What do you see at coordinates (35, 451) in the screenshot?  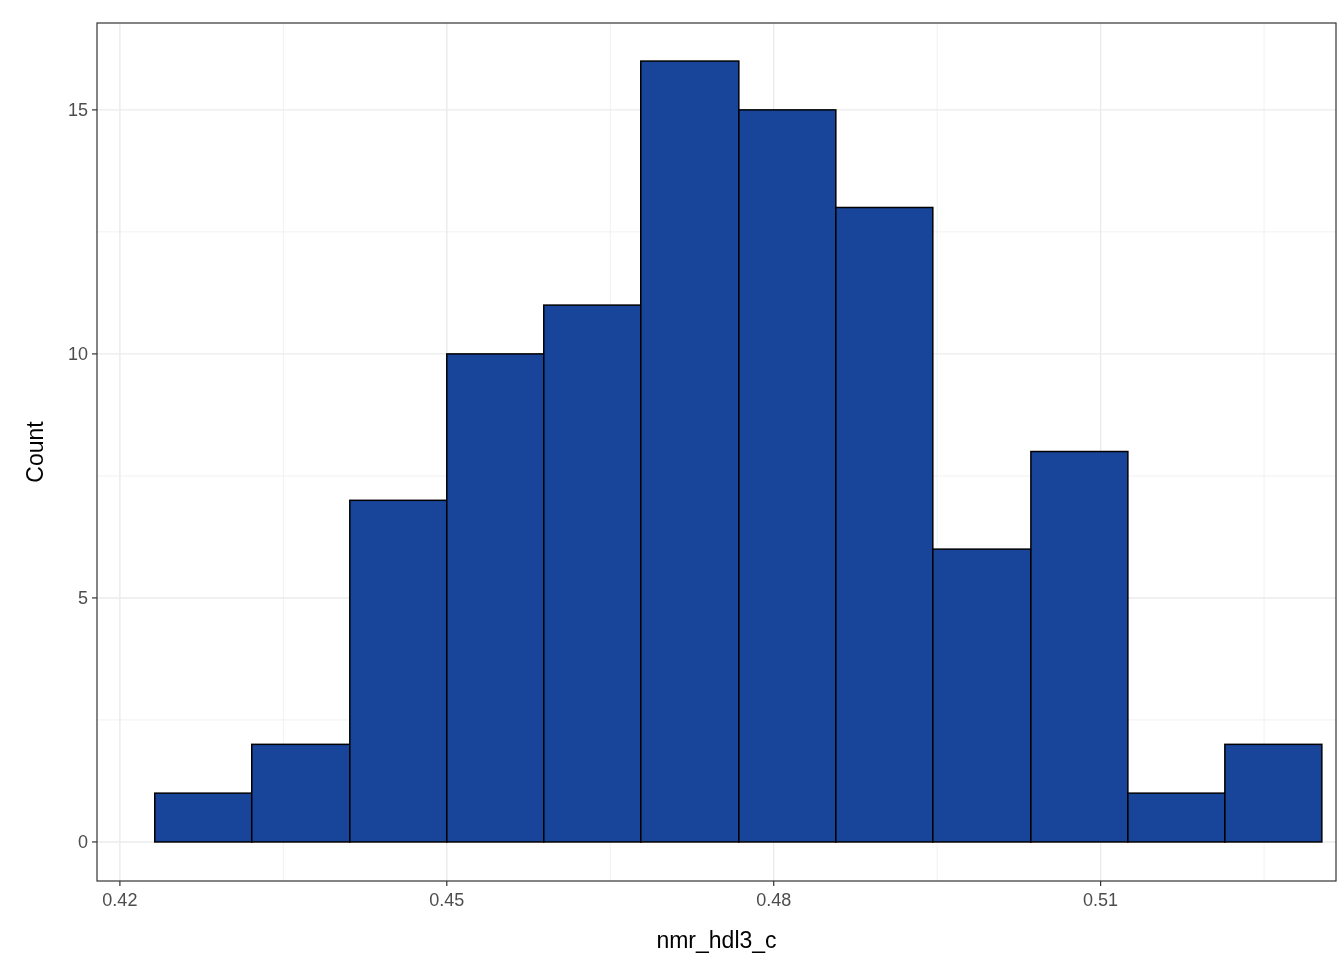 I see `y-axis-title: Count` at bounding box center [35, 451].